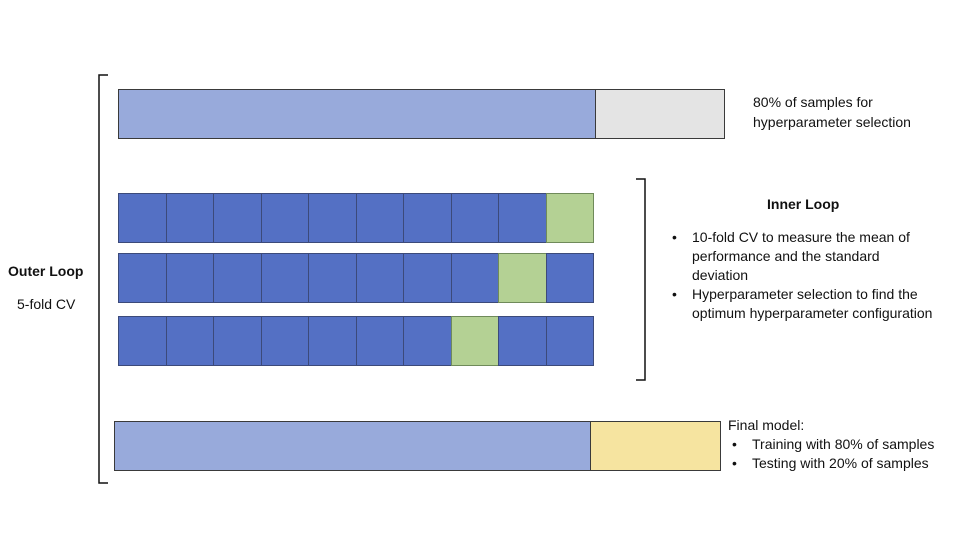 This screenshot has height=540, width=960. What do you see at coordinates (46, 304) in the screenshot?
I see `outer-loop-subtitle: 5-fold CV` at bounding box center [46, 304].